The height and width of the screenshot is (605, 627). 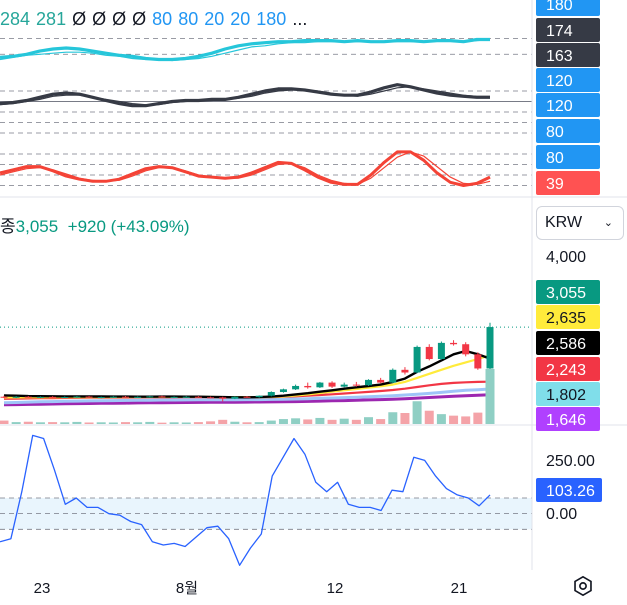 I want to click on price-axis-label: 4,000, so click(x=566, y=257).